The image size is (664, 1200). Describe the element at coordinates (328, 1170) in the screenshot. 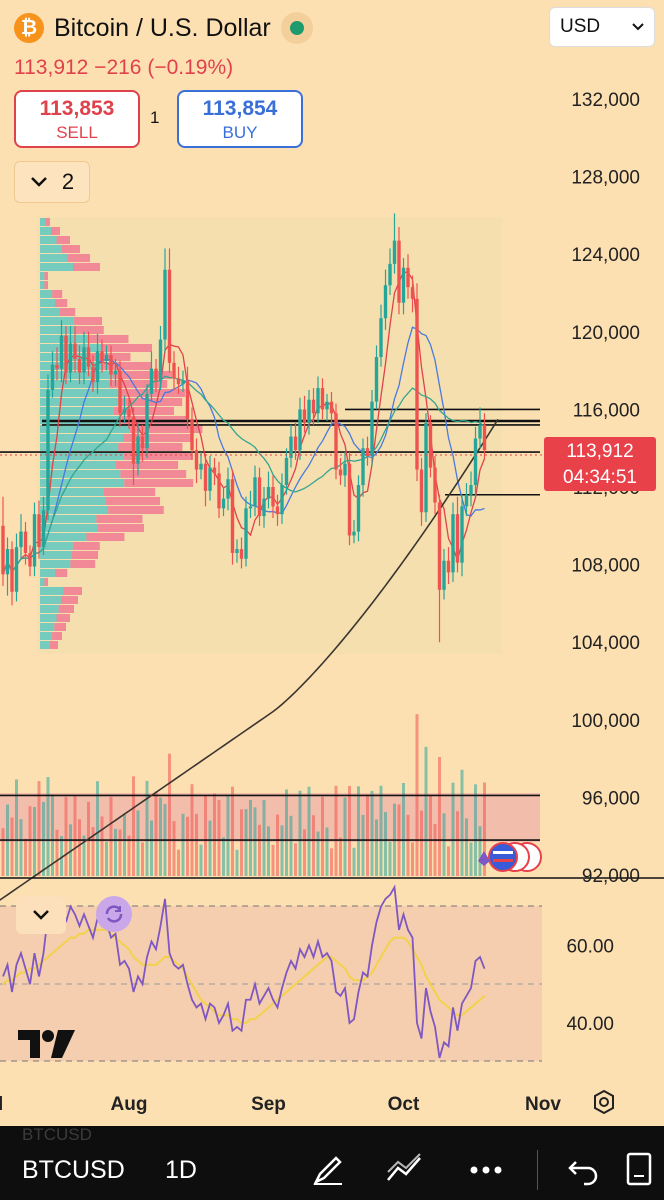

I see `pen-icon` at that location.